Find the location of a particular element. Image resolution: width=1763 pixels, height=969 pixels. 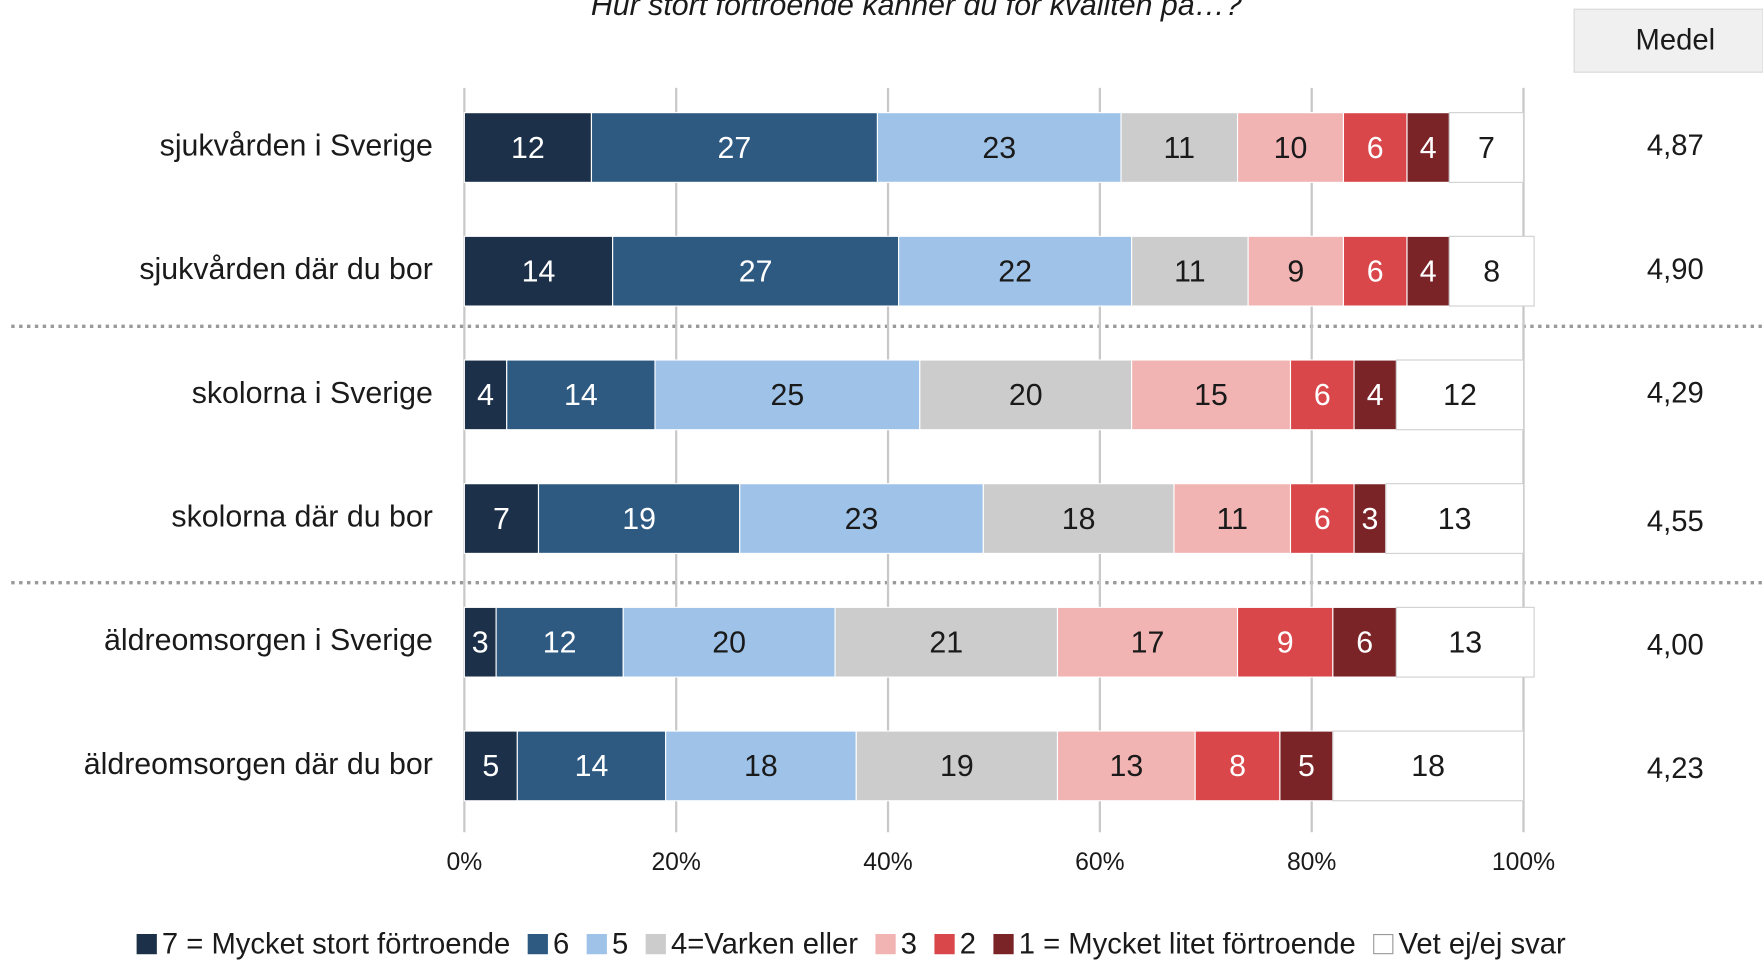

legend-label: 5 is located at coordinates (620, 945).